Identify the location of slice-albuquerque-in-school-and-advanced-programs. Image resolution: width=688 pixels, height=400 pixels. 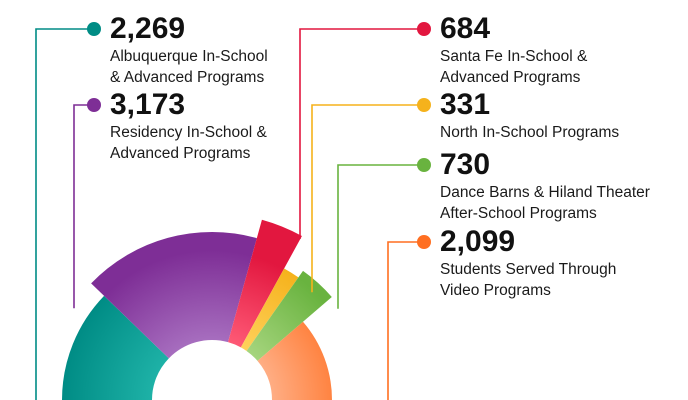
(115, 347).